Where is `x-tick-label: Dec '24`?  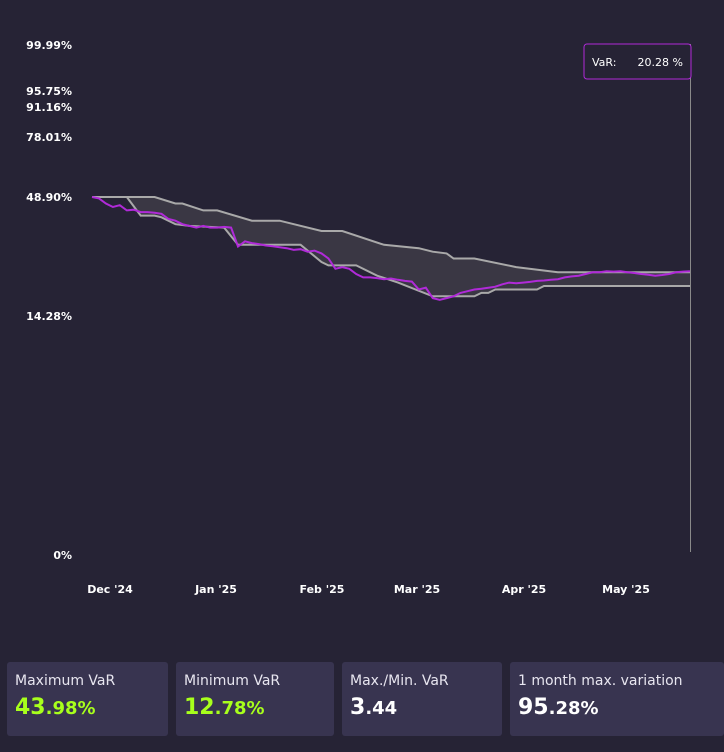 x-tick-label: Dec '24 is located at coordinates (110, 589).